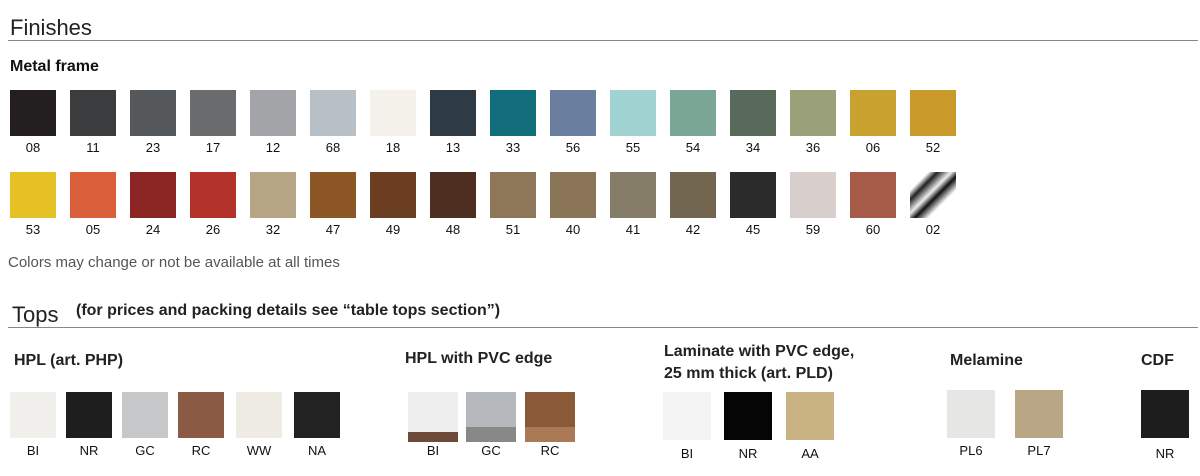 The image size is (1200, 476). What do you see at coordinates (513, 147) in the screenshot?
I see `swatch-code: 33` at bounding box center [513, 147].